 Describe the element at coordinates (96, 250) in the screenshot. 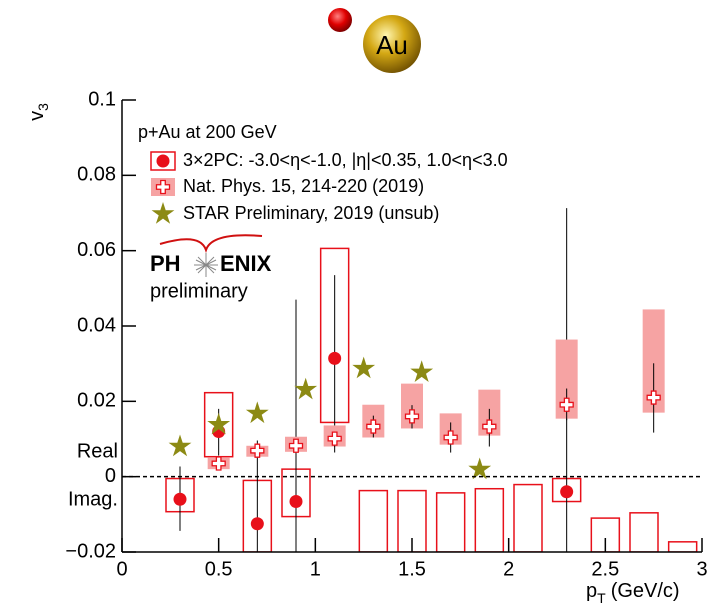

I see `y-tick-label: 0.06` at that location.